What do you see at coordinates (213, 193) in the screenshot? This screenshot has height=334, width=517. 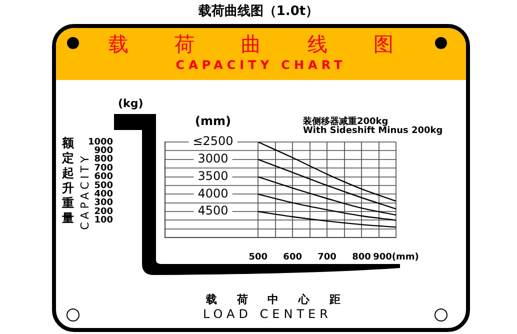 I see `text: 4000` at bounding box center [213, 193].